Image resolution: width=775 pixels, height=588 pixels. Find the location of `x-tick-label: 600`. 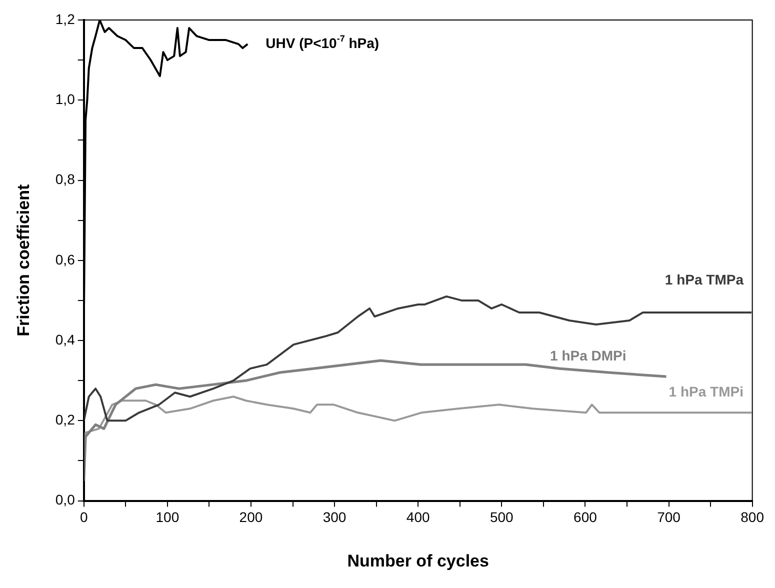

x-tick-label: 600 is located at coordinates (586, 517).